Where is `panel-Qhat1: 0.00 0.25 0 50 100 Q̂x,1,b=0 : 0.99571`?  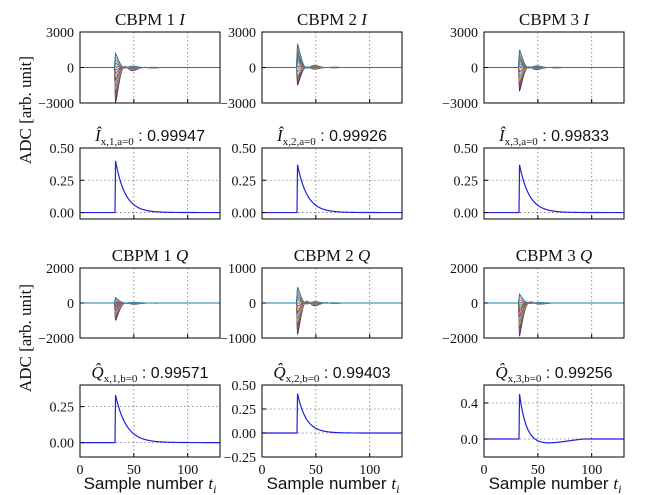
panel-Qhat1: 0.00 0.25 0 50 100 Q̂x,1,b=0 : 0.99571 is located at coordinates (135, 420).